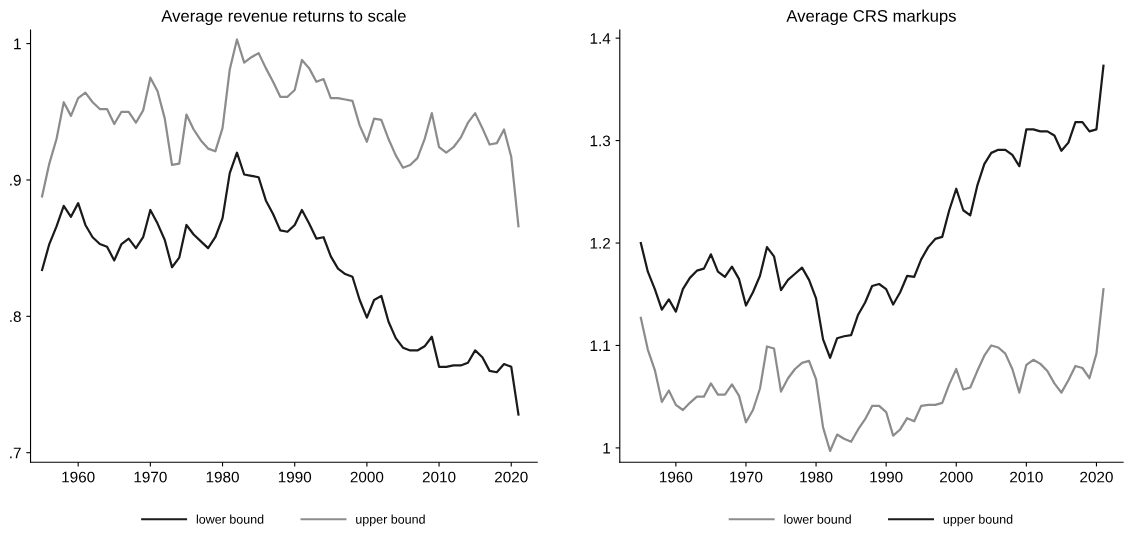 The height and width of the screenshot is (535, 1131). Describe the element at coordinates (15, 317) in the screenshot. I see `y-tick-label: .8` at that location.